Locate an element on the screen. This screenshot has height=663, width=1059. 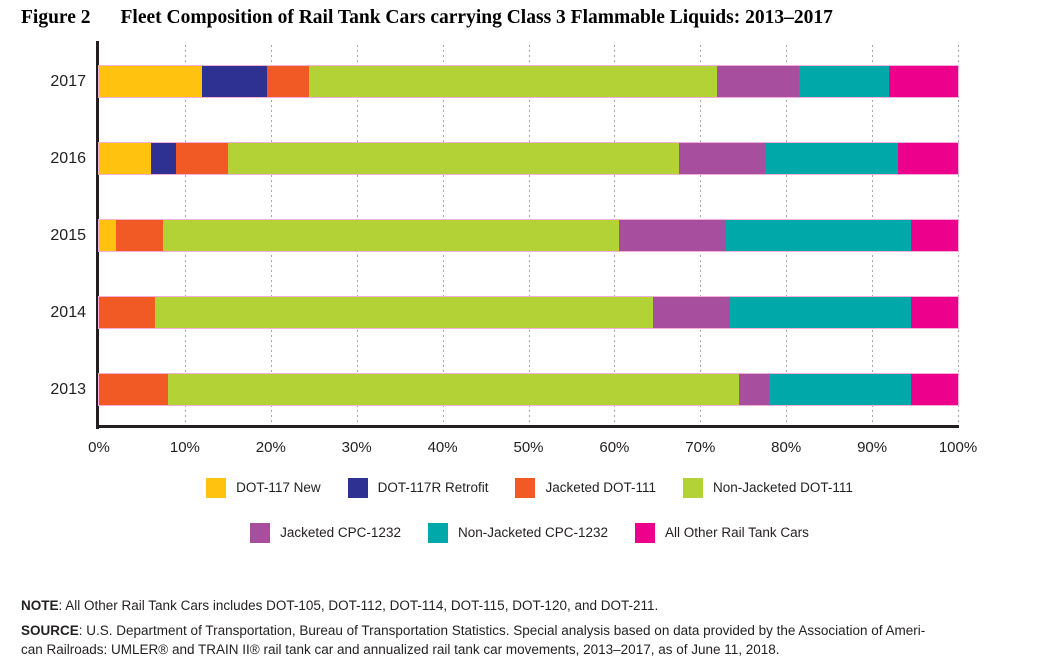
bar-segment-2014-all-other-rail-tank-cars is located at coordinates (934, 312).